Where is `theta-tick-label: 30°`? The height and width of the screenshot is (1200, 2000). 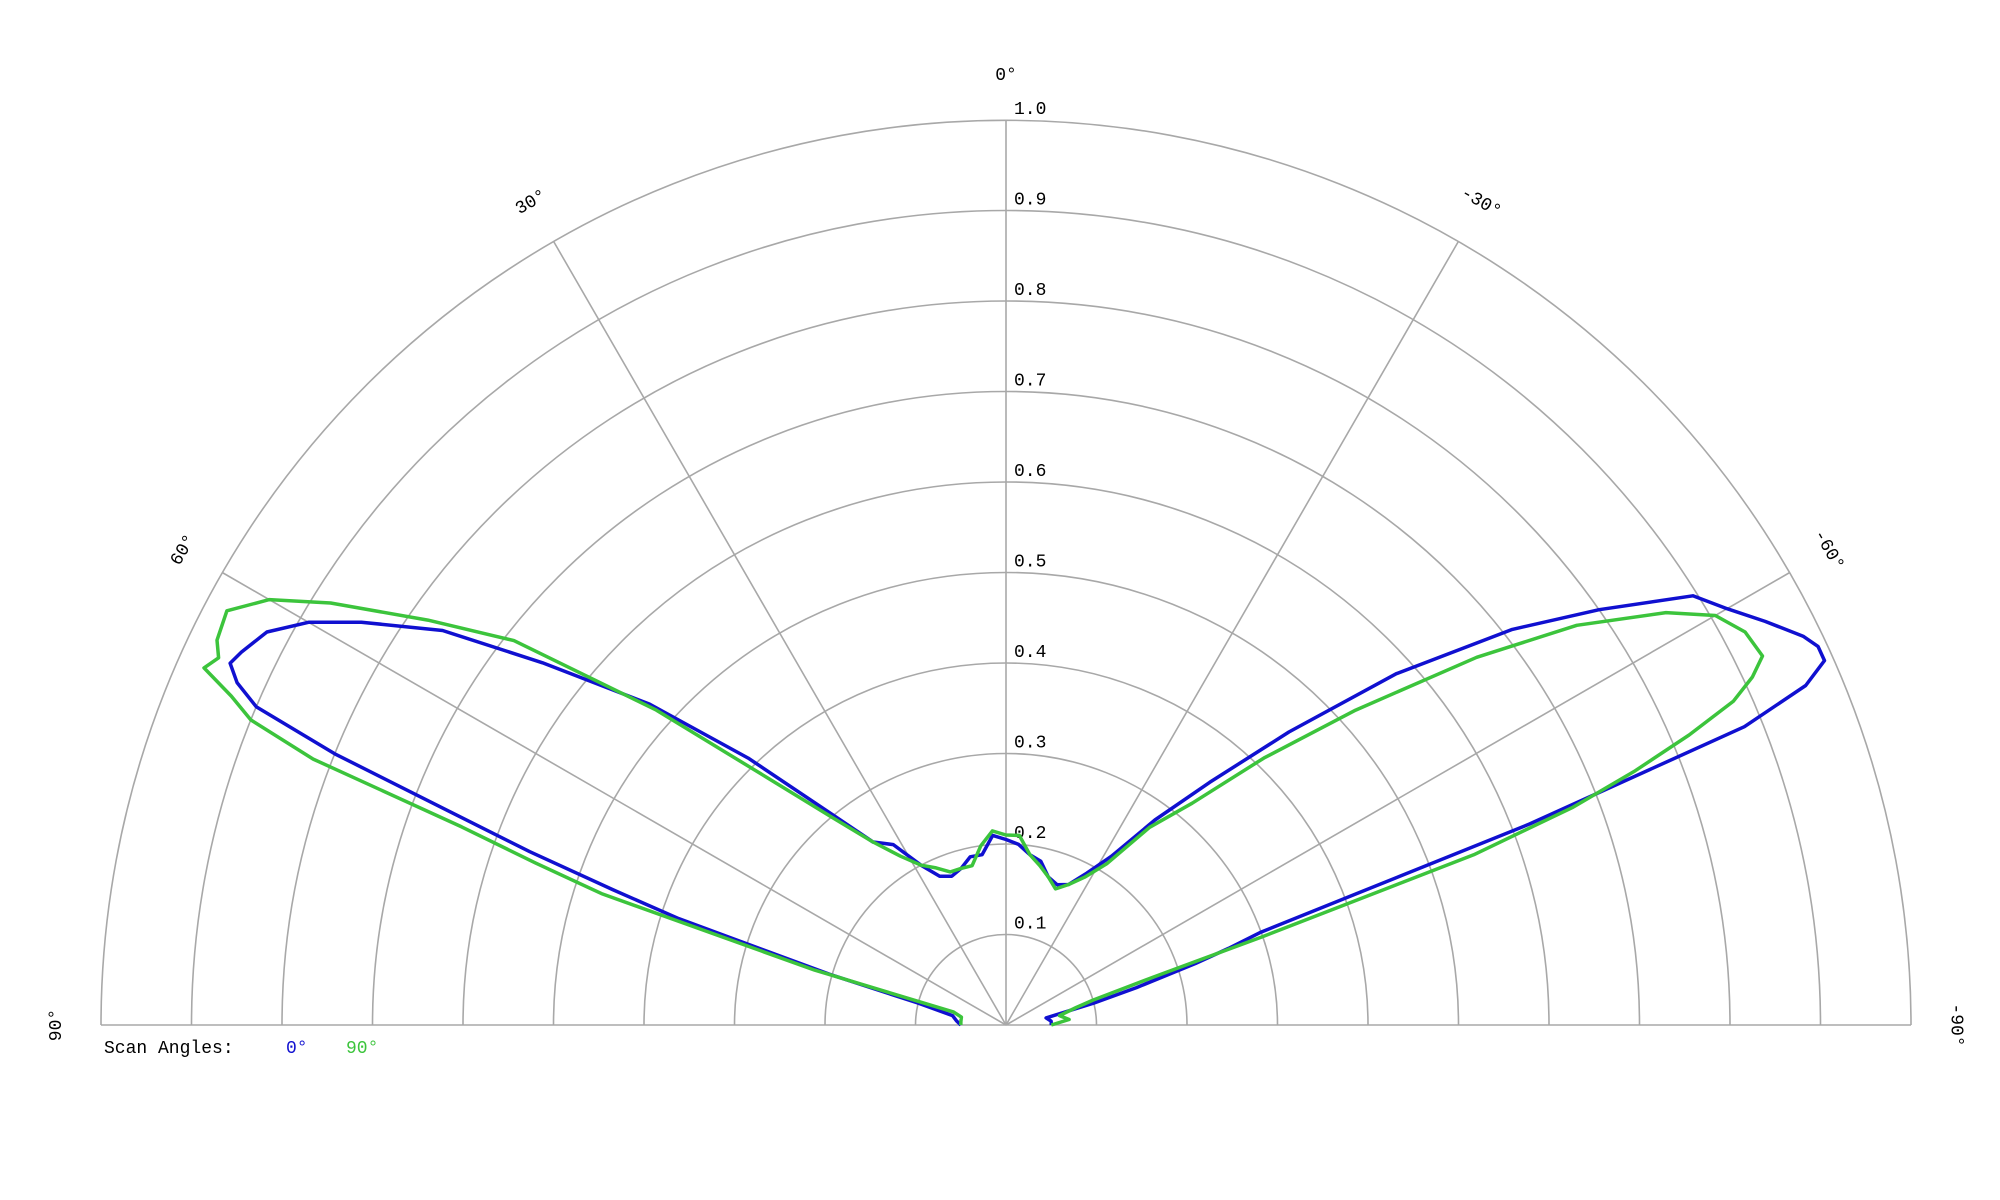 theta-tick-label: 30° is located at coordinates (531, 203).